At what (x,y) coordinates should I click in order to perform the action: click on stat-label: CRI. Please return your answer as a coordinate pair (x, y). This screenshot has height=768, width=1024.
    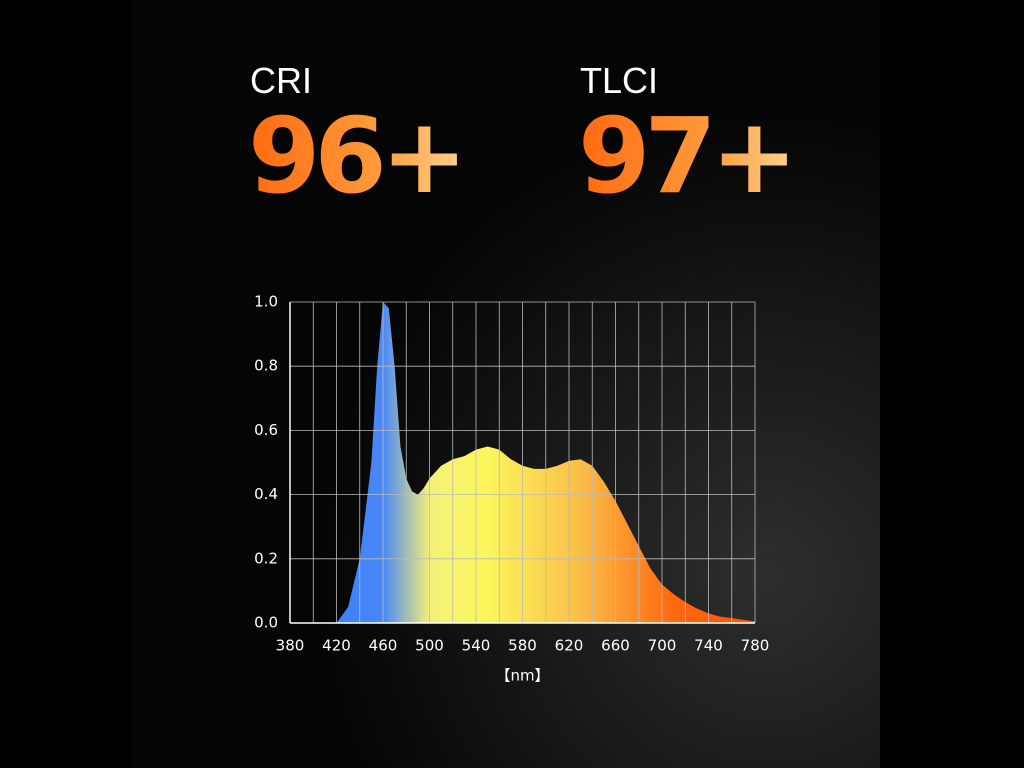
    Looking at the image, I should click on (281, 80).